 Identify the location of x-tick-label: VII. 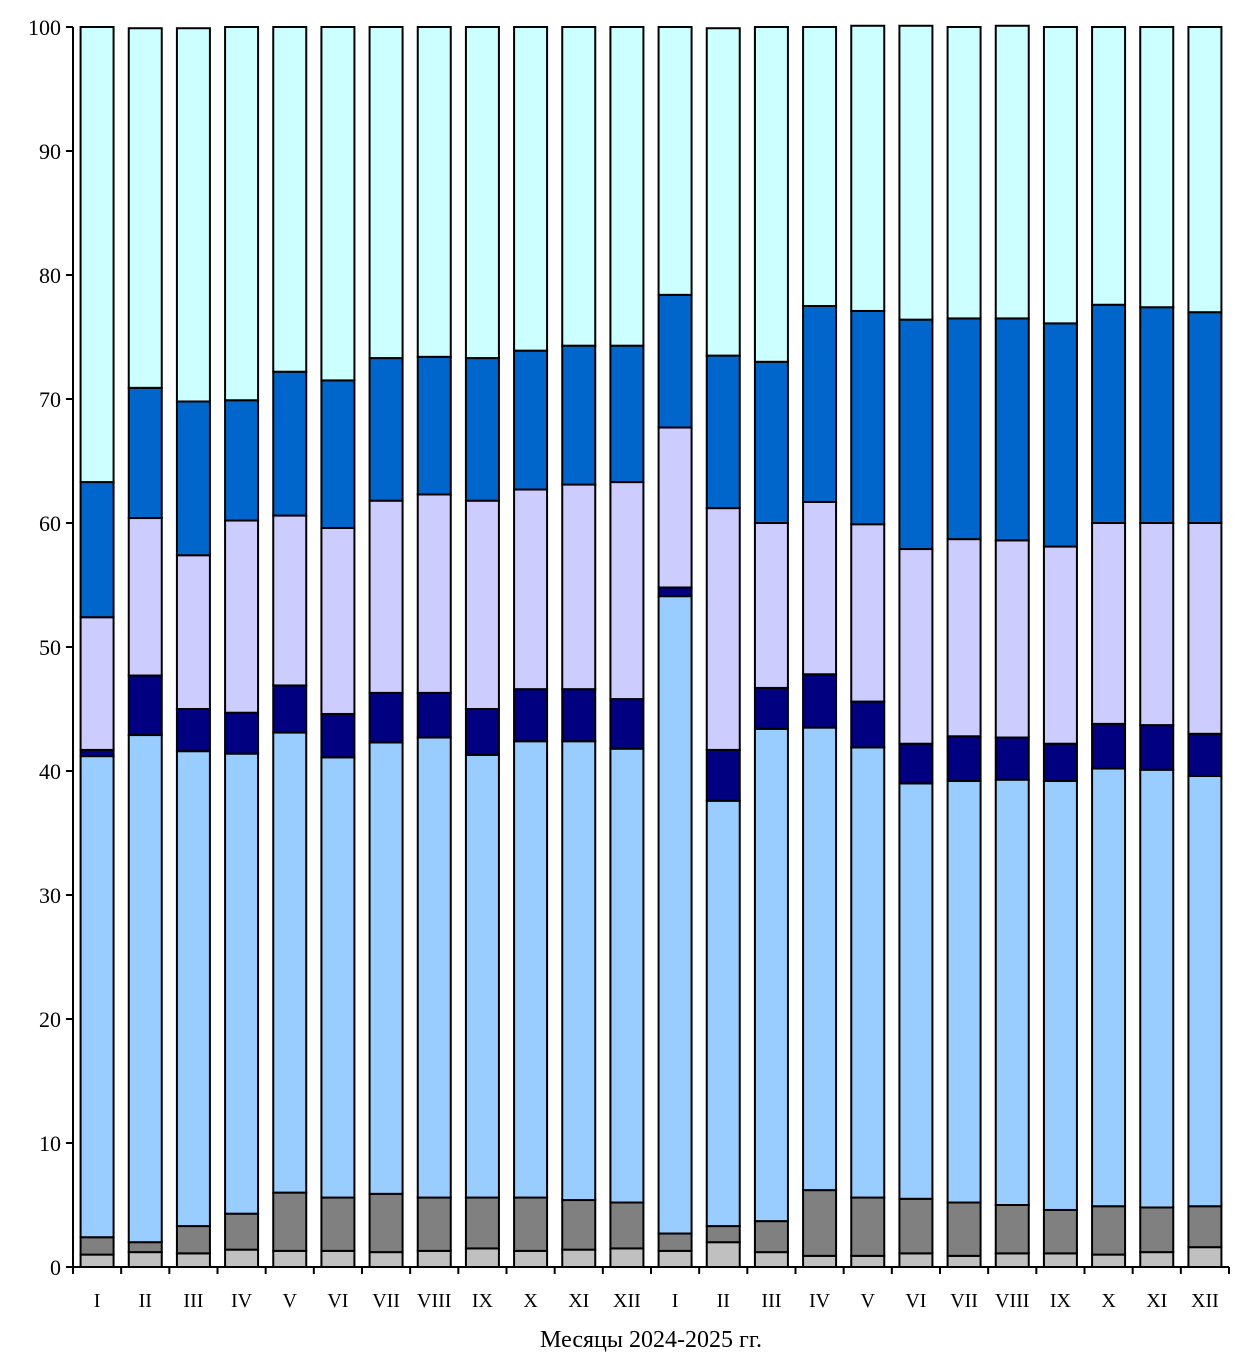
(386, 1301).